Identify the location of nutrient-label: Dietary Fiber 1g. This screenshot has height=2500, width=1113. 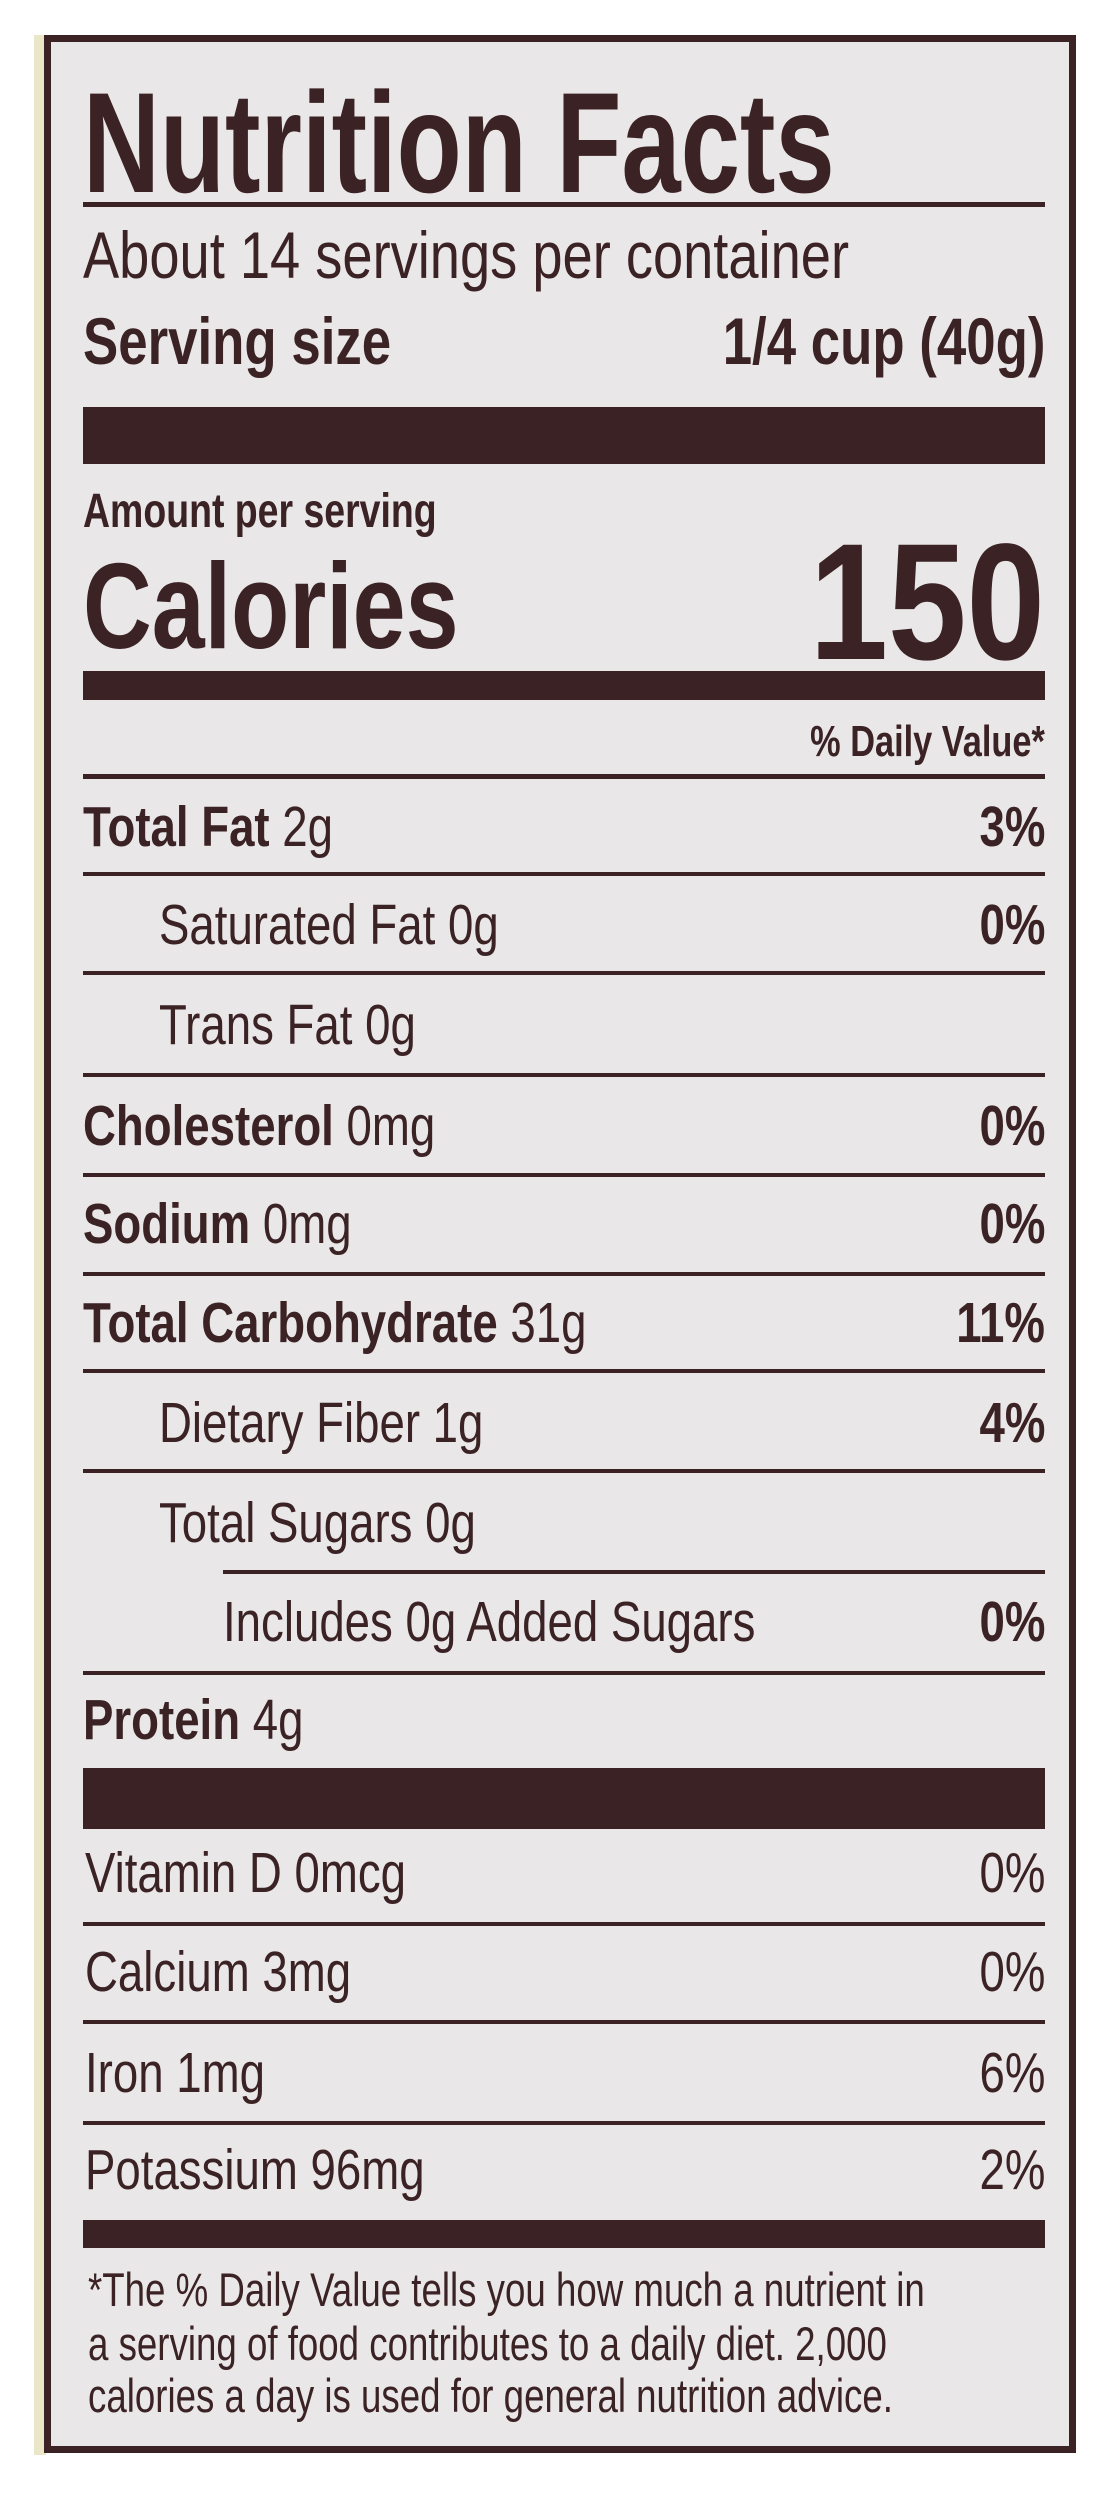
(321, 1423).